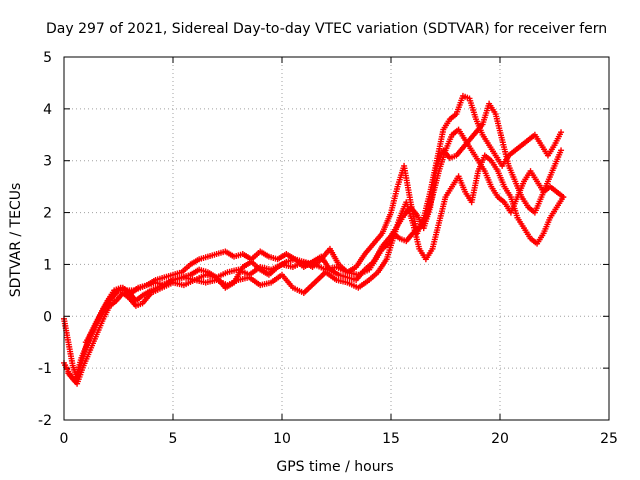  Describe the element at coordinates (47, 317) in the screenshot. I see `y-tick-label: 0` at that location.